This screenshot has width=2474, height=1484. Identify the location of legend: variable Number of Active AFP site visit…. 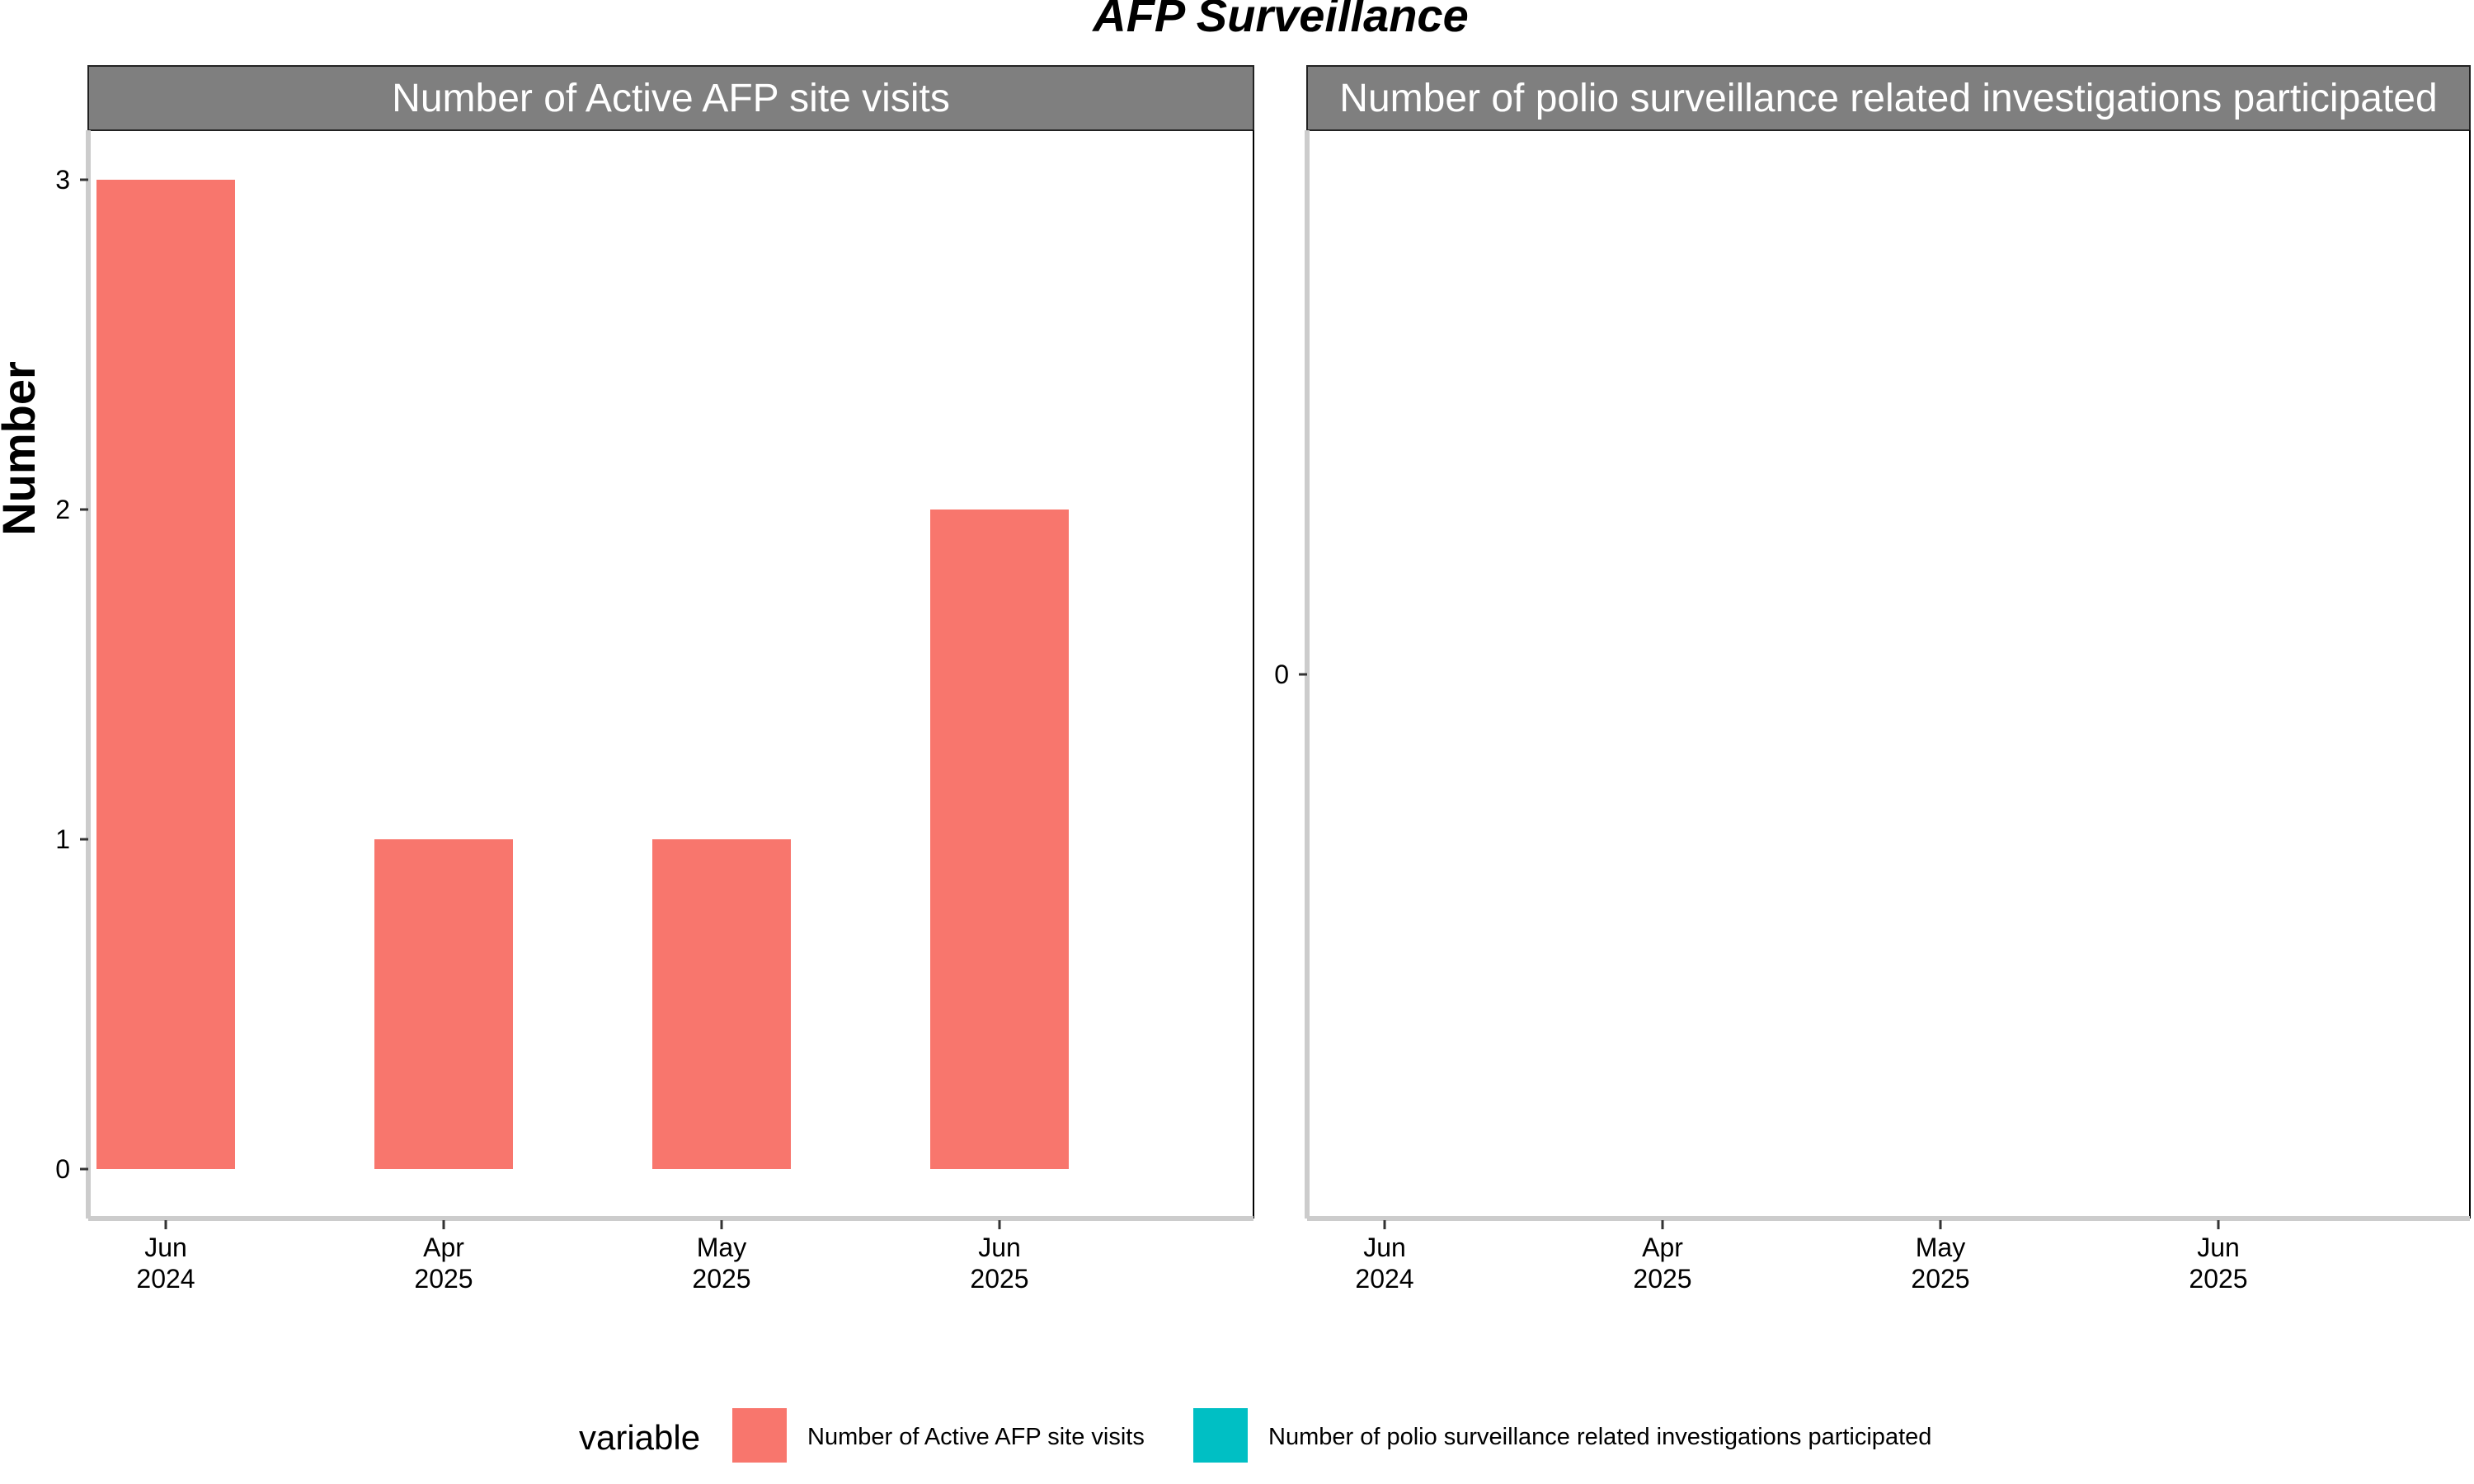
(1255, 1435).